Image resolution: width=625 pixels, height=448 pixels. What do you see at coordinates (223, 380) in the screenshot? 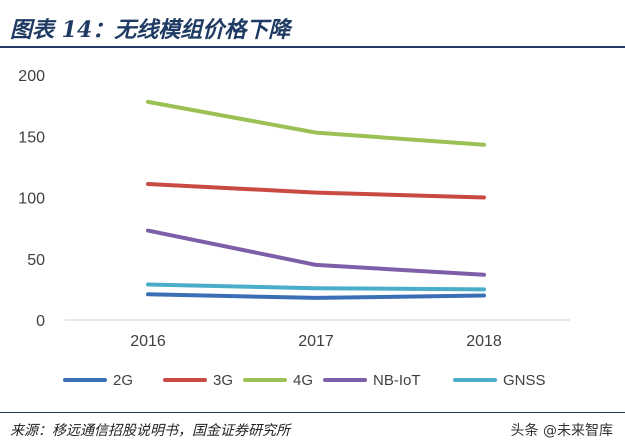
I see `legend-label-3g: 3G` at bounding box center [223, 380].